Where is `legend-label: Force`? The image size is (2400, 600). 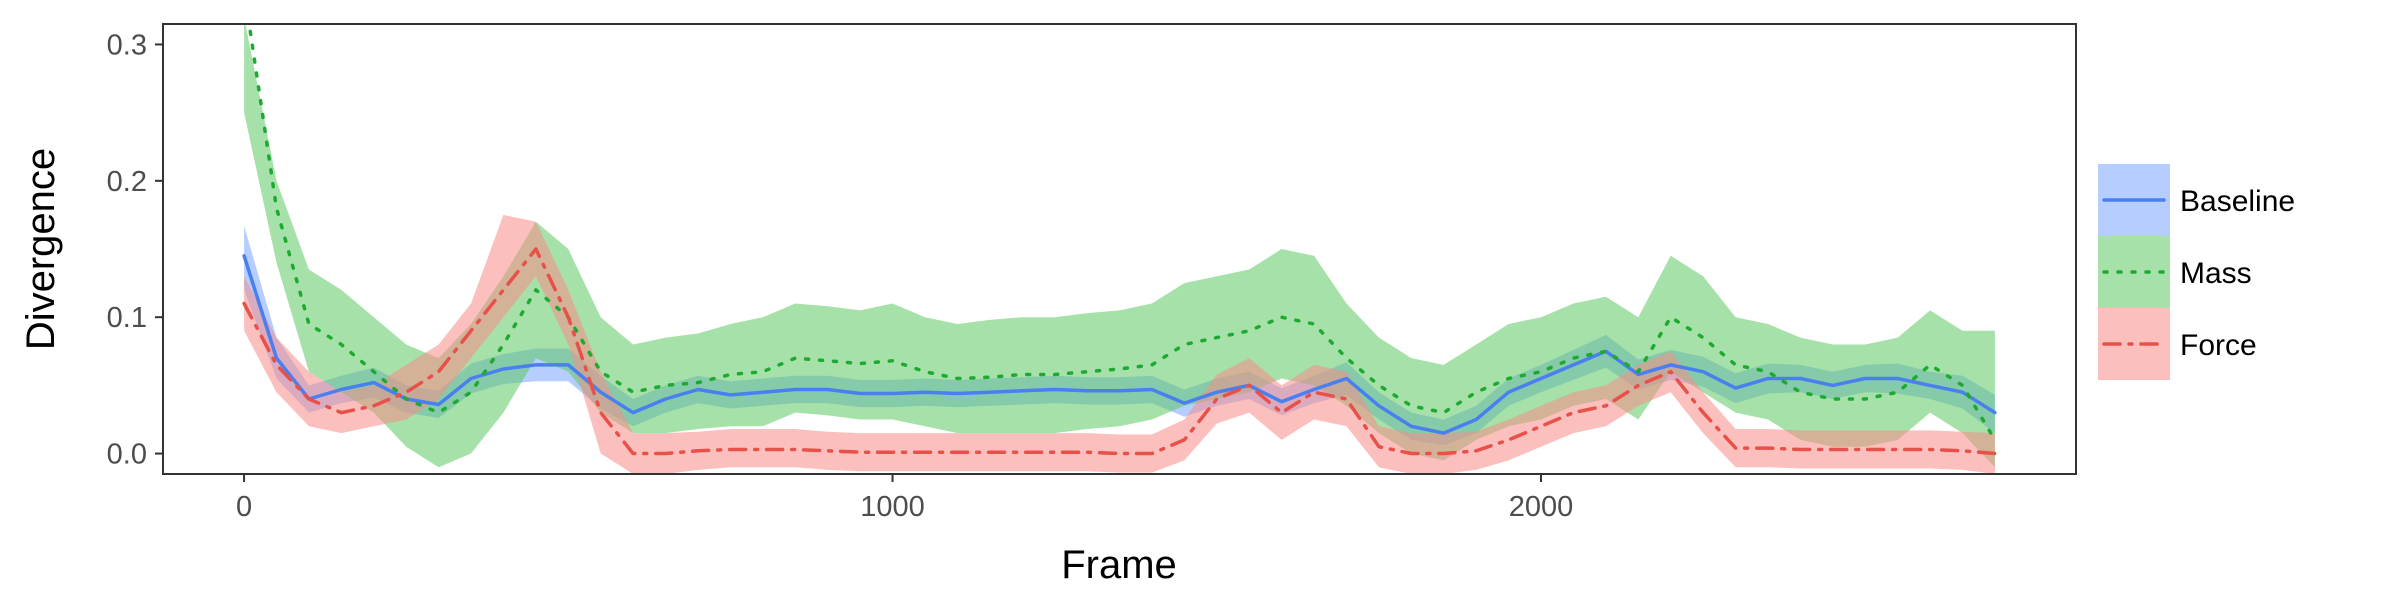 legend-label: Force is located at coordinates (2218, 345).